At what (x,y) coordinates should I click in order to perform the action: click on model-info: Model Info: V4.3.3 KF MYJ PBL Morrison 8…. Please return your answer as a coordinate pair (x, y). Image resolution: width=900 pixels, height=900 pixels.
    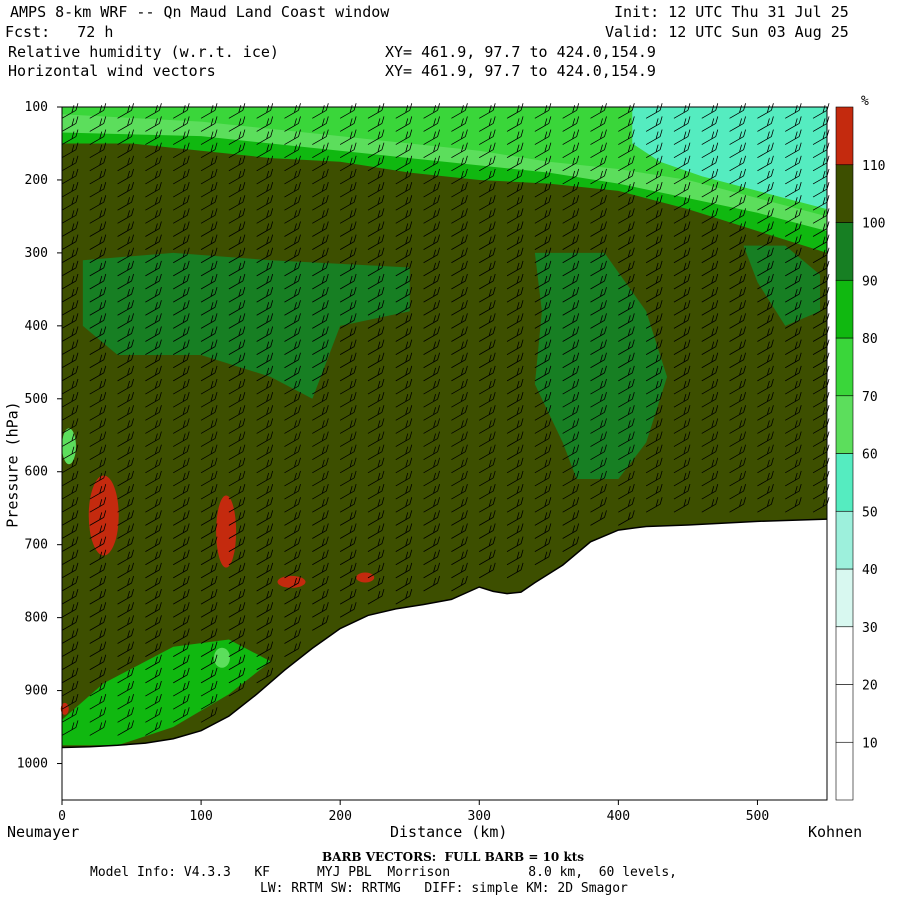
    Looking at the image, I should click on (383, 872).